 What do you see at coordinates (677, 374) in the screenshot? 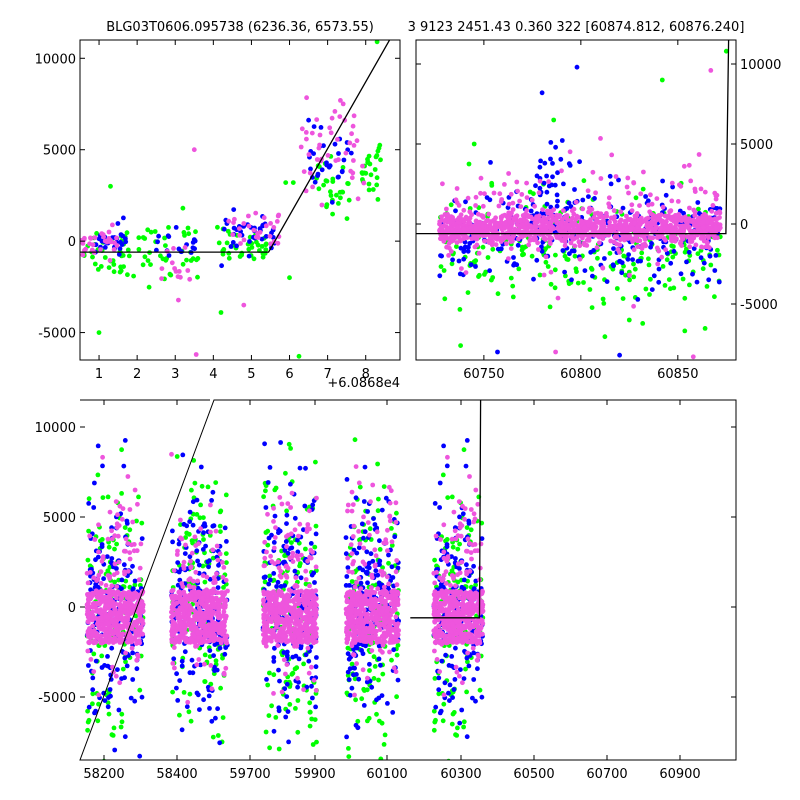
I see `tr-xtick-label-2: 60850` at bounding box center [677, 374].